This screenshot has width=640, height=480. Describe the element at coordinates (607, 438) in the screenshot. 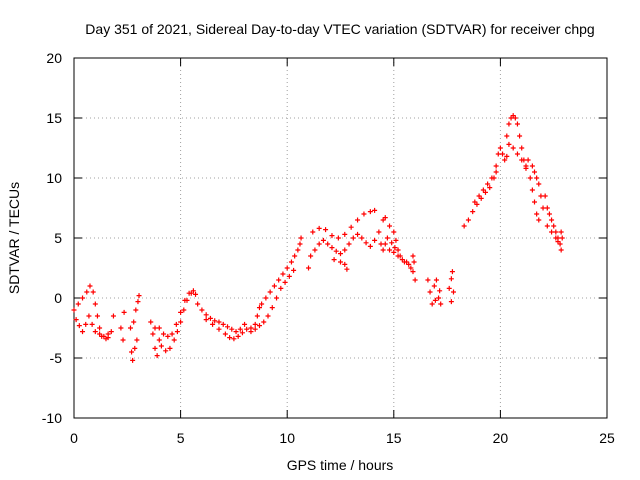

I see `x-tick-label: 25` at that location.